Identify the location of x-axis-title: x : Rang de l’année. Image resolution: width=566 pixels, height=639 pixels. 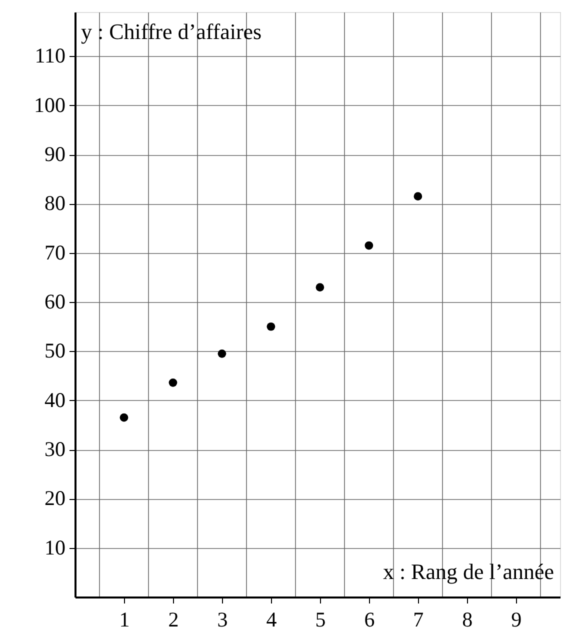
(468, 571).